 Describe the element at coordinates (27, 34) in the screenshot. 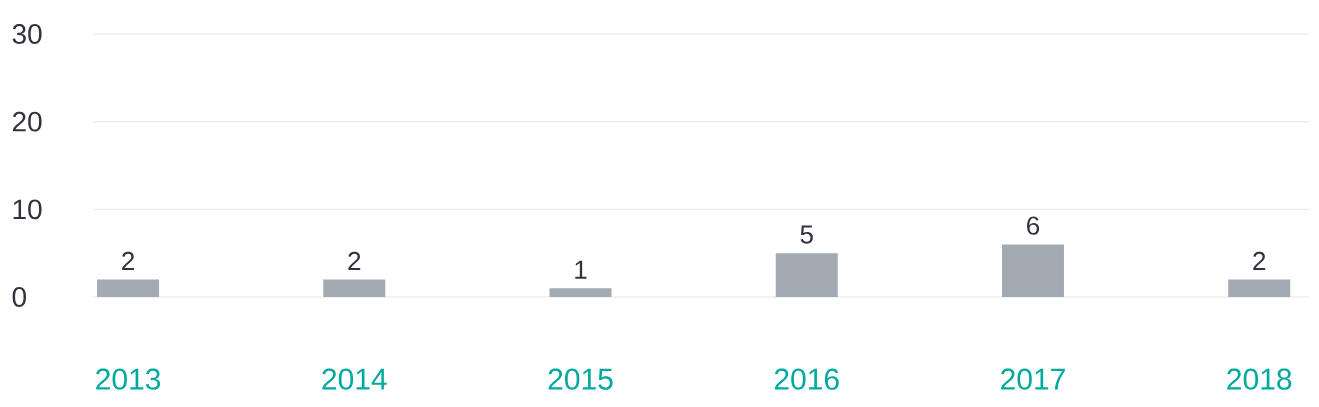

I see `y-tick-label: 30` at that location.